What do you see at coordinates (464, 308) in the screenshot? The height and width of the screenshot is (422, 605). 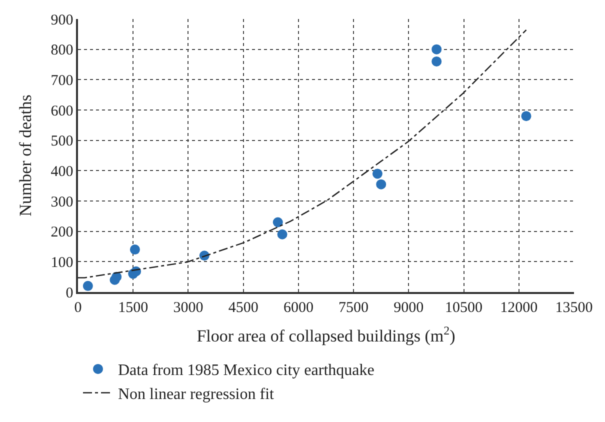 I see `x-tick-label: 10500` at bounding box center [464, 308].